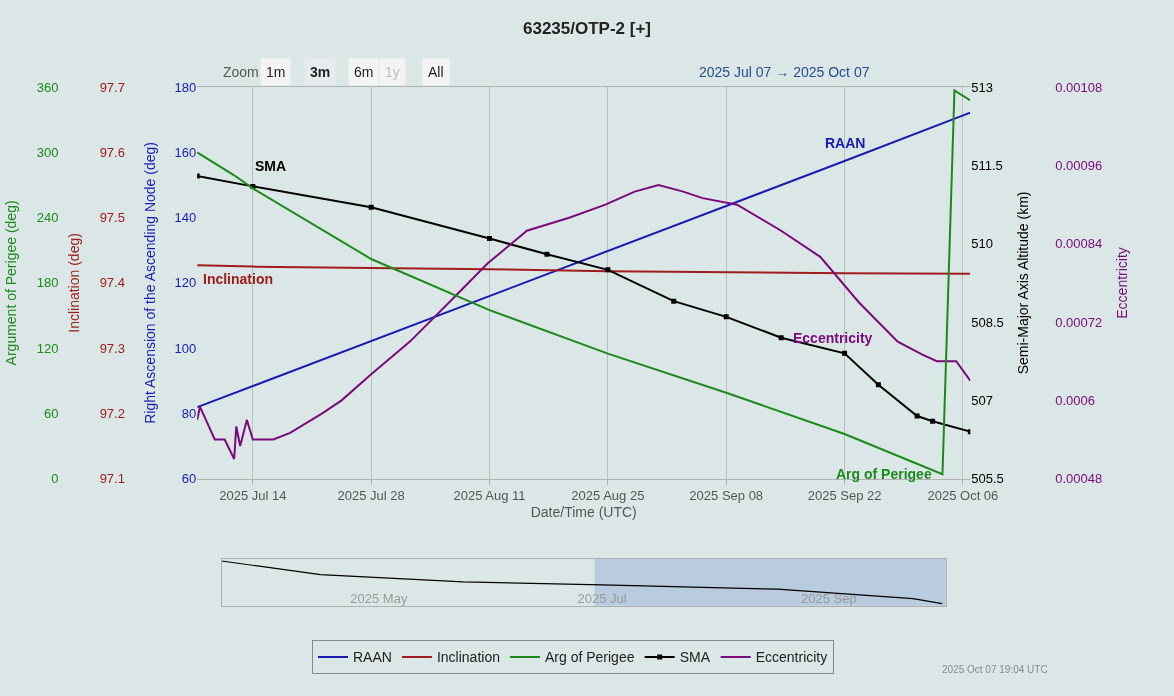 This screenshot has width=1174, height=696. I want to click on x-tick-label: 2025 Jul 28, so click(371, 496).